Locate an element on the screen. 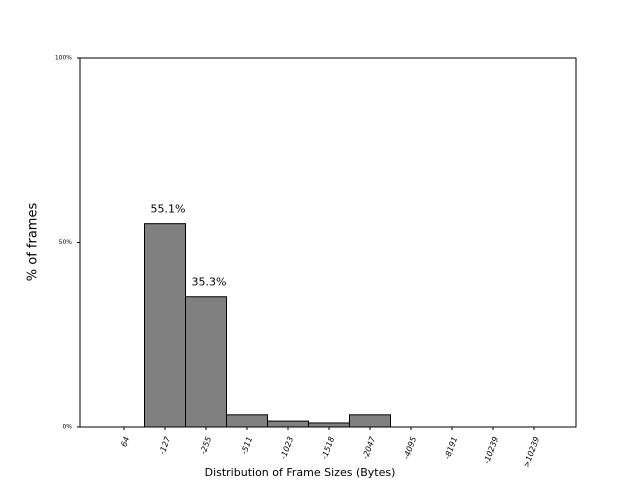  y-axis-label: % of frames is located at coordinates (33, 242).